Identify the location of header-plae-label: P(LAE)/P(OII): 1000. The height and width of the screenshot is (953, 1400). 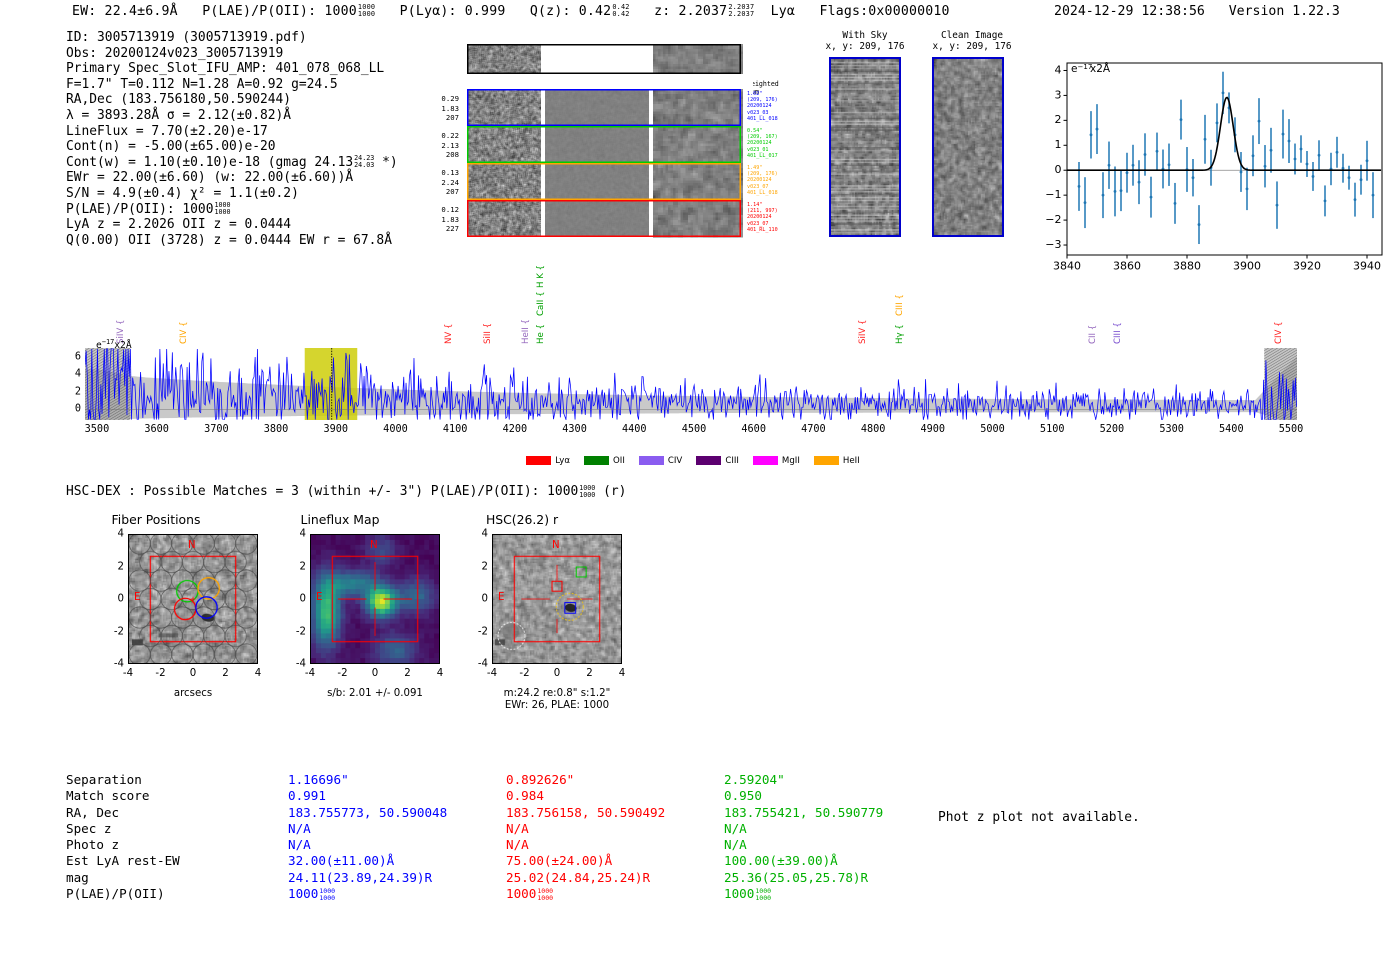
(279, 11).